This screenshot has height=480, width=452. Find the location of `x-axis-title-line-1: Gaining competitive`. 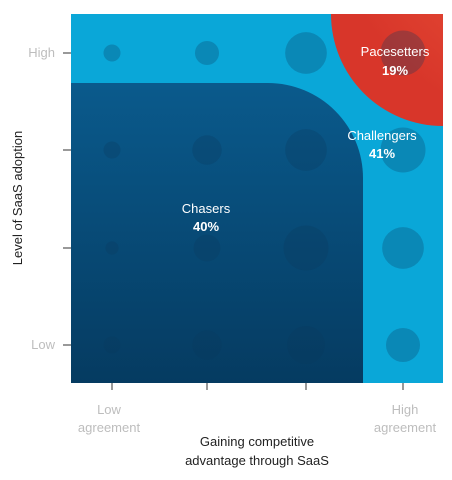

x-axis-title-line-1: Gaining competitive is located at coordinates (257, 441).